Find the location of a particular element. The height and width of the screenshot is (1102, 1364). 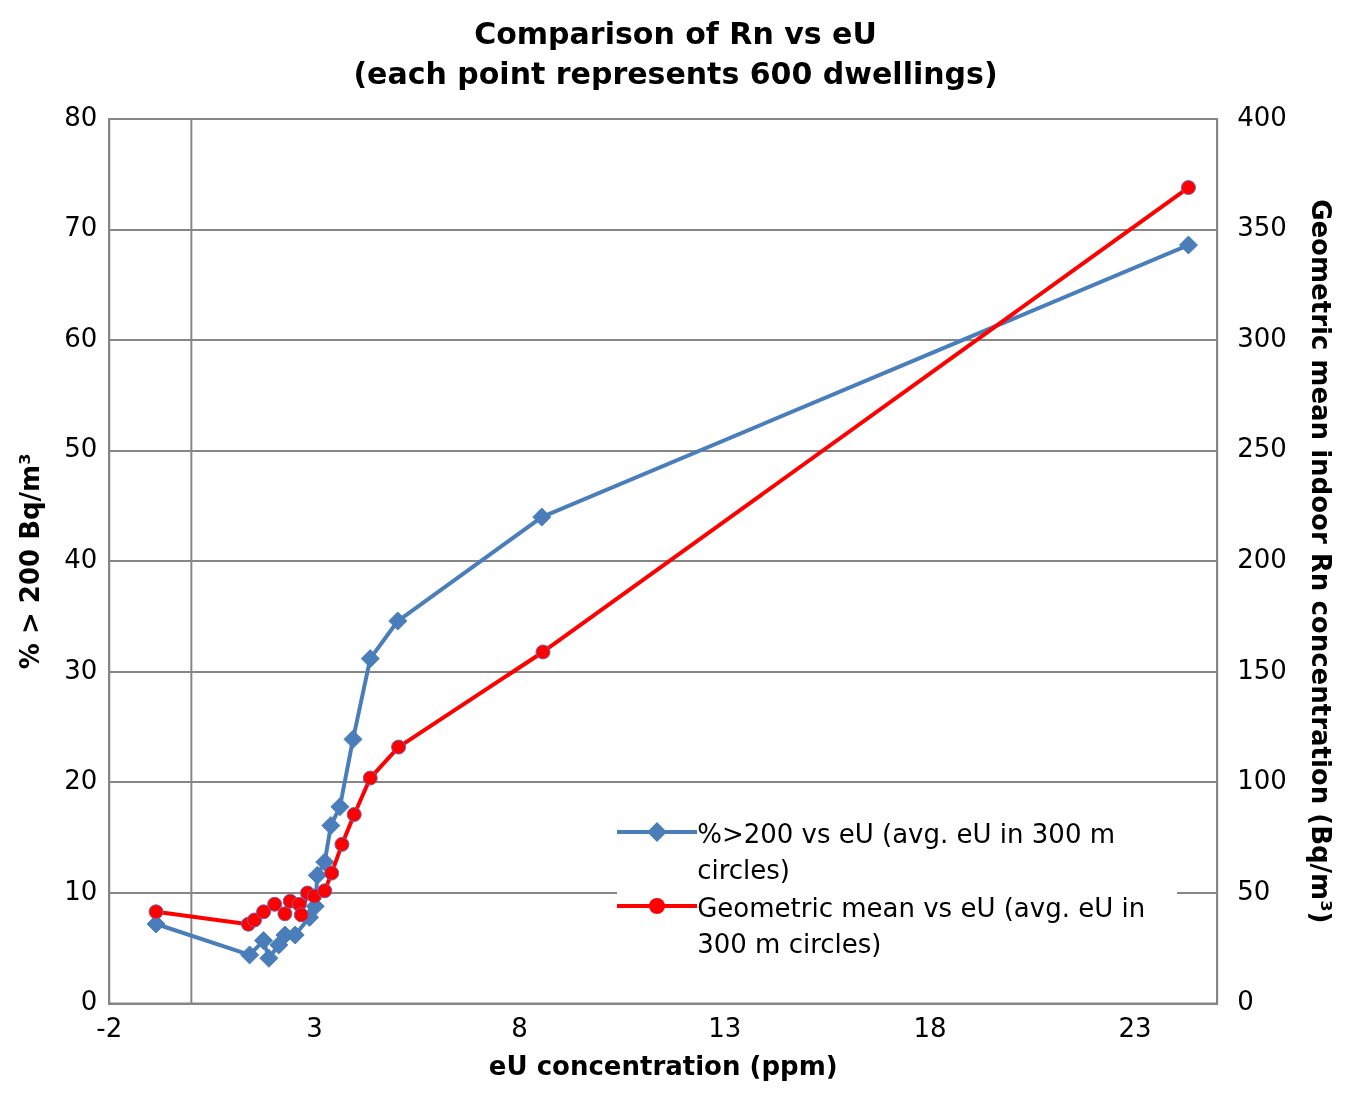

y-tick-label: 30 is located at coordinates (81, 669).